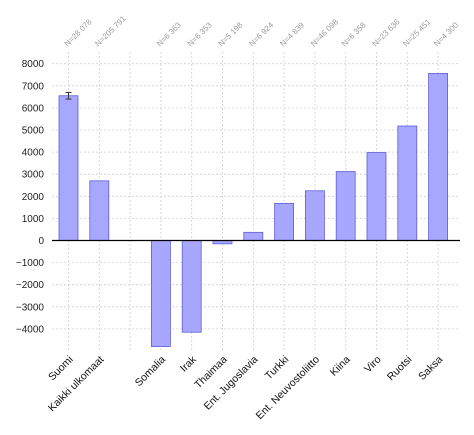  Describe the element at coordinates (78, 32) in the screenshot. I see `n-label: N=28 078` at that location.